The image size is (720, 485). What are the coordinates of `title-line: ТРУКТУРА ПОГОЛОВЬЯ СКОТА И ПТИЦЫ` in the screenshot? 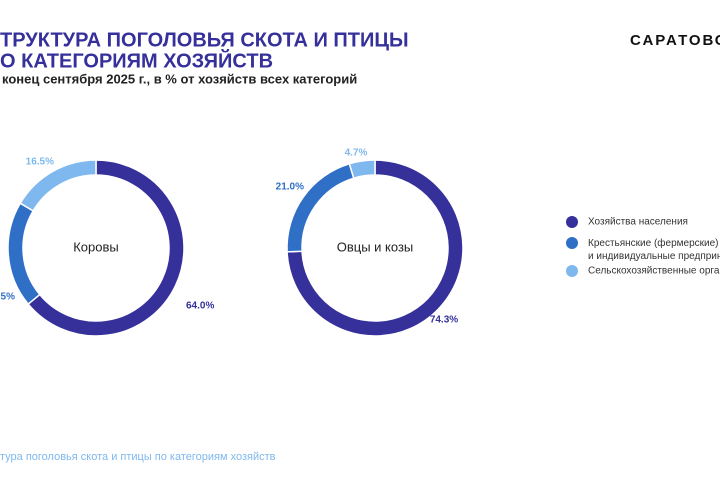 It's located at (204, 40).